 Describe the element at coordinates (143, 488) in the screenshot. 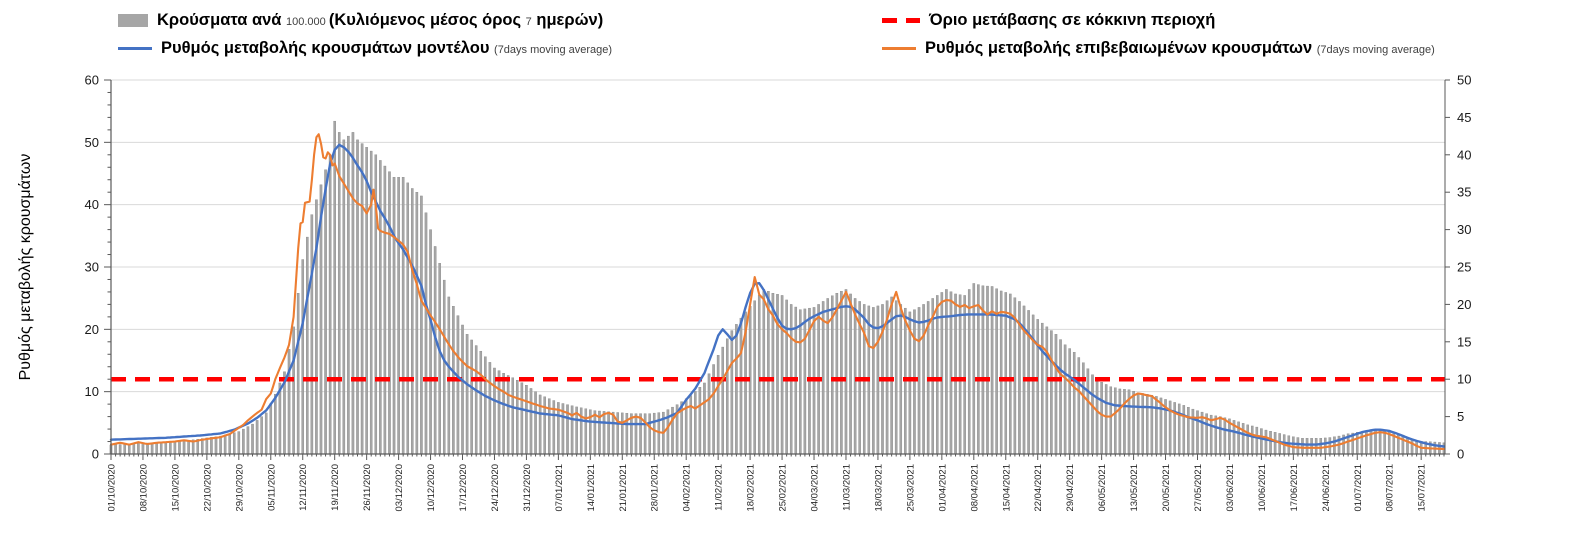

I see `x-axis-date-label: 08/10/2020` at that location.